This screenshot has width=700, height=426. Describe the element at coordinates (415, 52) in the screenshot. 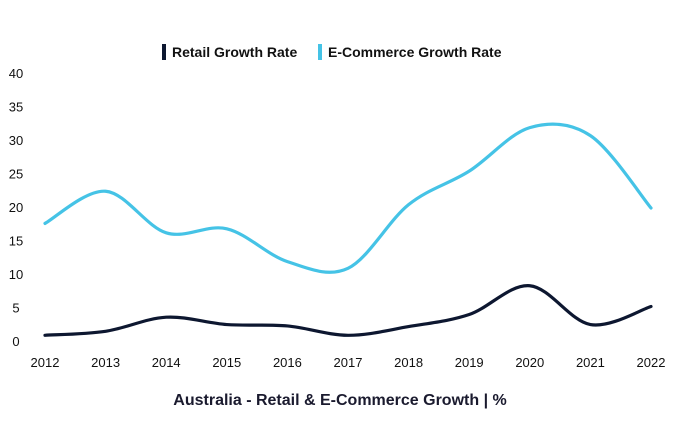

I see `e-commerce-growth-rate-legend-label: E-Commerce Growth Rate` at that location.